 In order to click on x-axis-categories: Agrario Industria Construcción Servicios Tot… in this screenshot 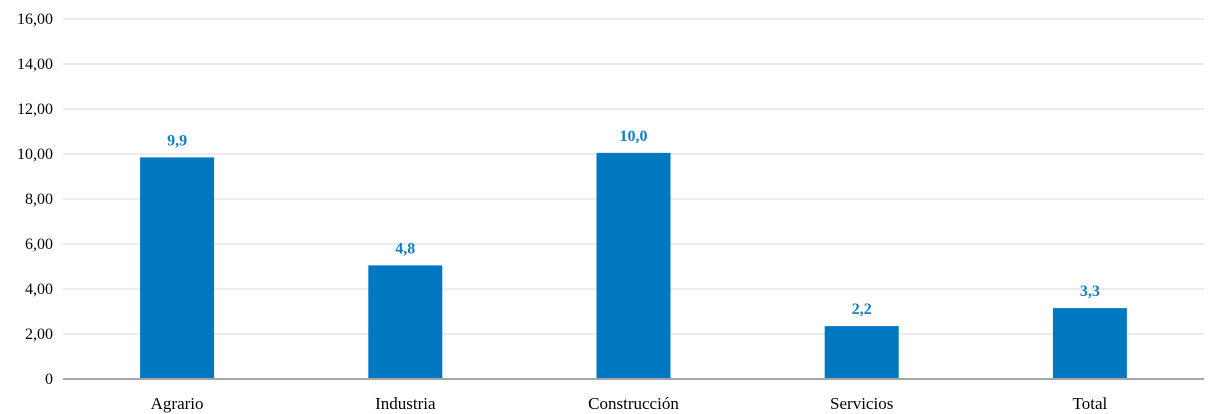, I will do `click(629, 403)`.